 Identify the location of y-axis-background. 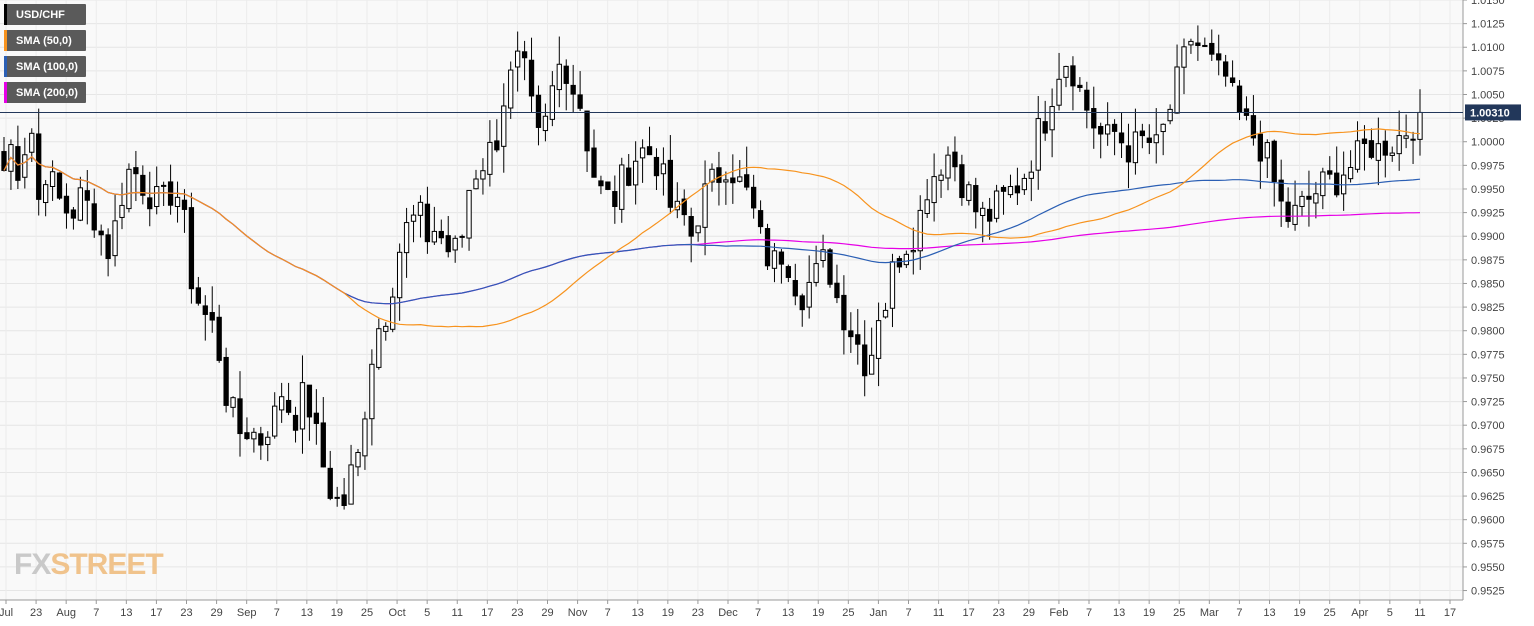
(1498, 313).